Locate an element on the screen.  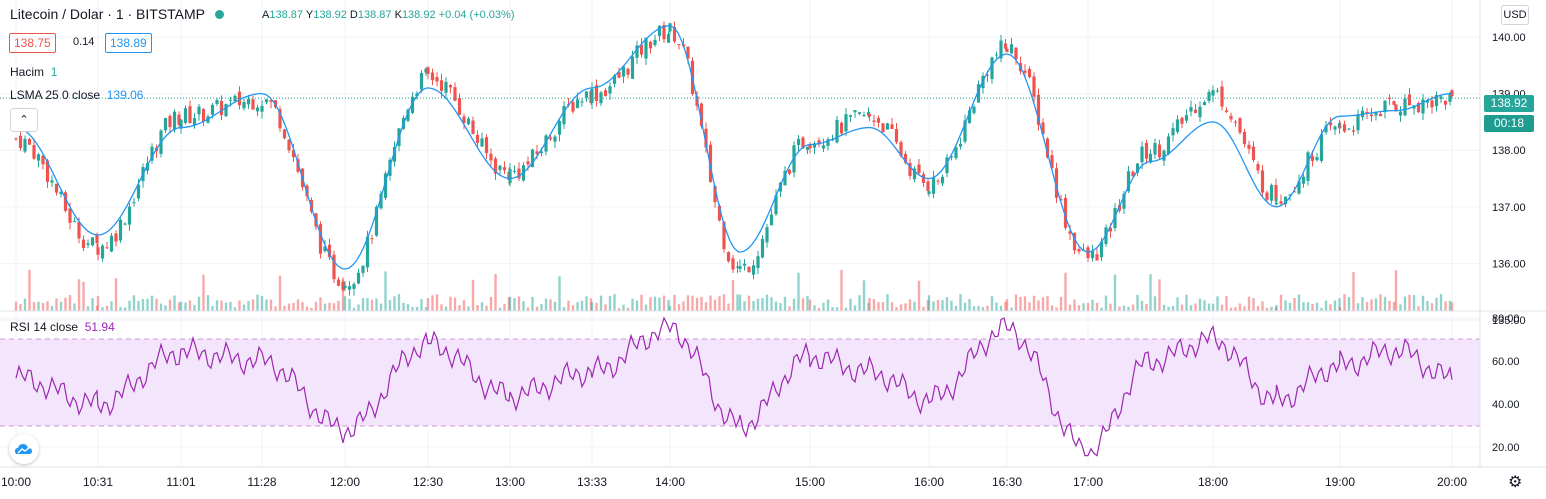
volume-legend: Hacim 1 is located at coordinates (33, 72).